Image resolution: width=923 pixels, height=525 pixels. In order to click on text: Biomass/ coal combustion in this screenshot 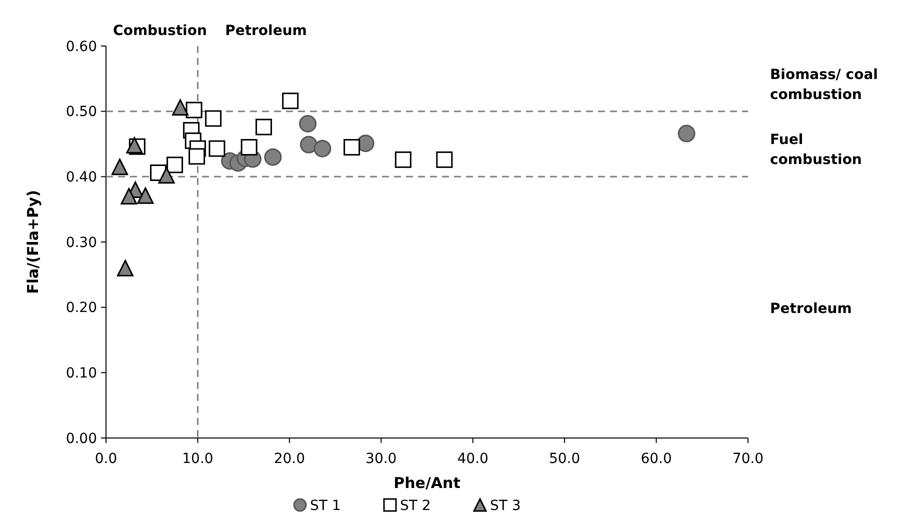, I will do `click(824, 84)`.